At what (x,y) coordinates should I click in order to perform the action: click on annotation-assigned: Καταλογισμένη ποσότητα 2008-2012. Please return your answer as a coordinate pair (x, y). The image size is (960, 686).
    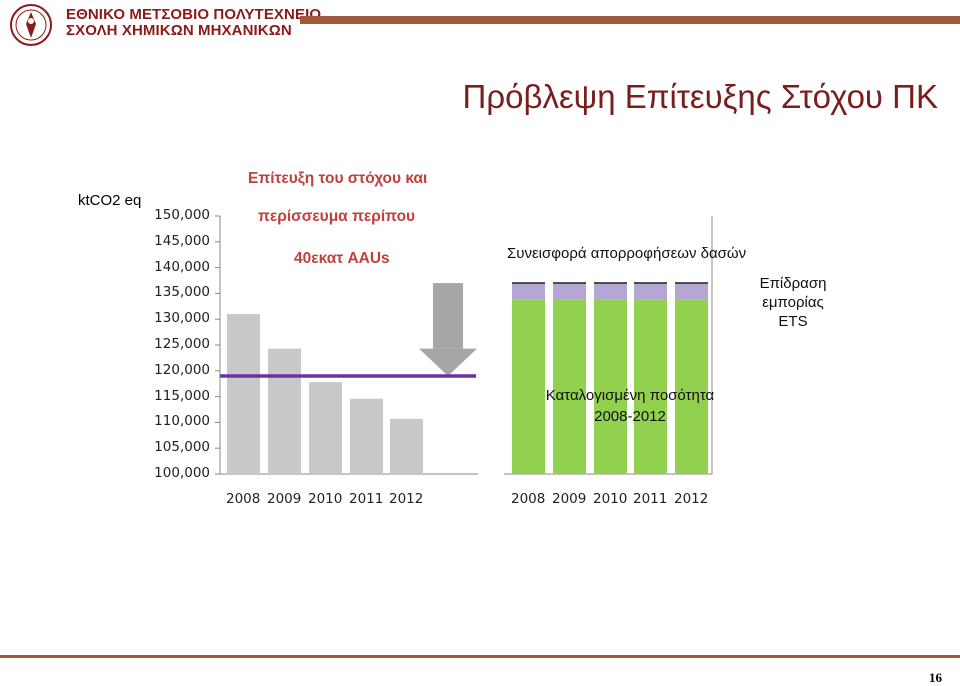
    Looking at the image, I should click on (630, 406).